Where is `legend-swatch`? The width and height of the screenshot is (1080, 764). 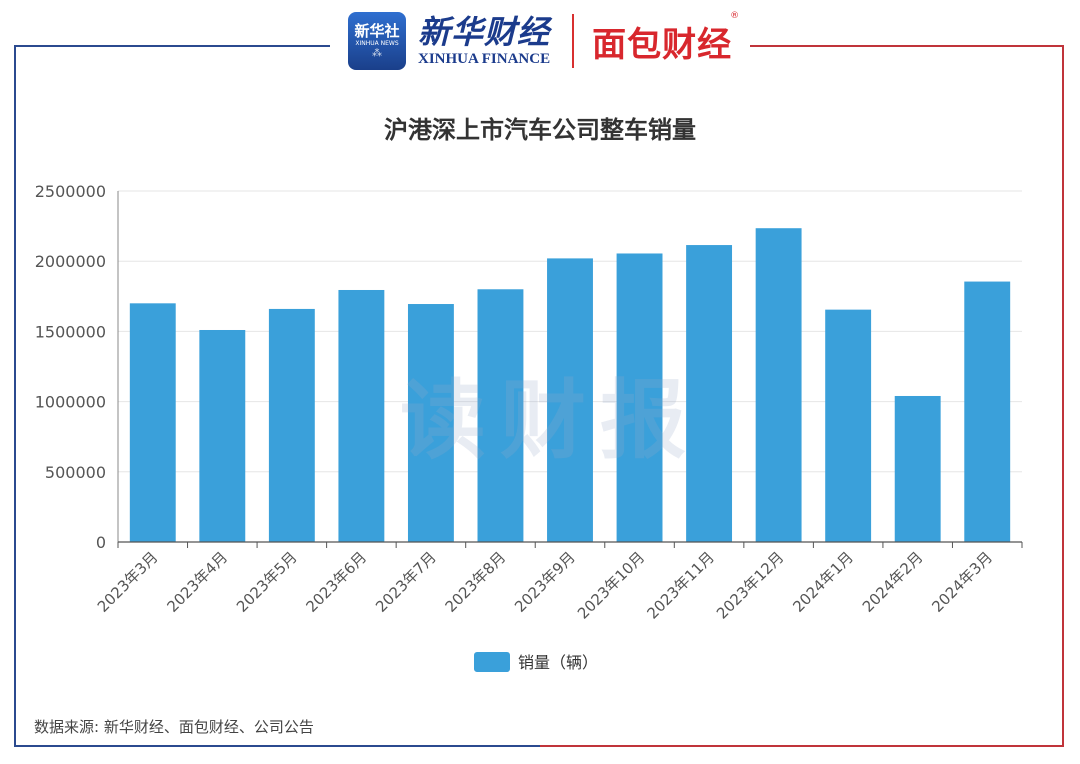
legend-swatch is located at coordinates (492, 662).